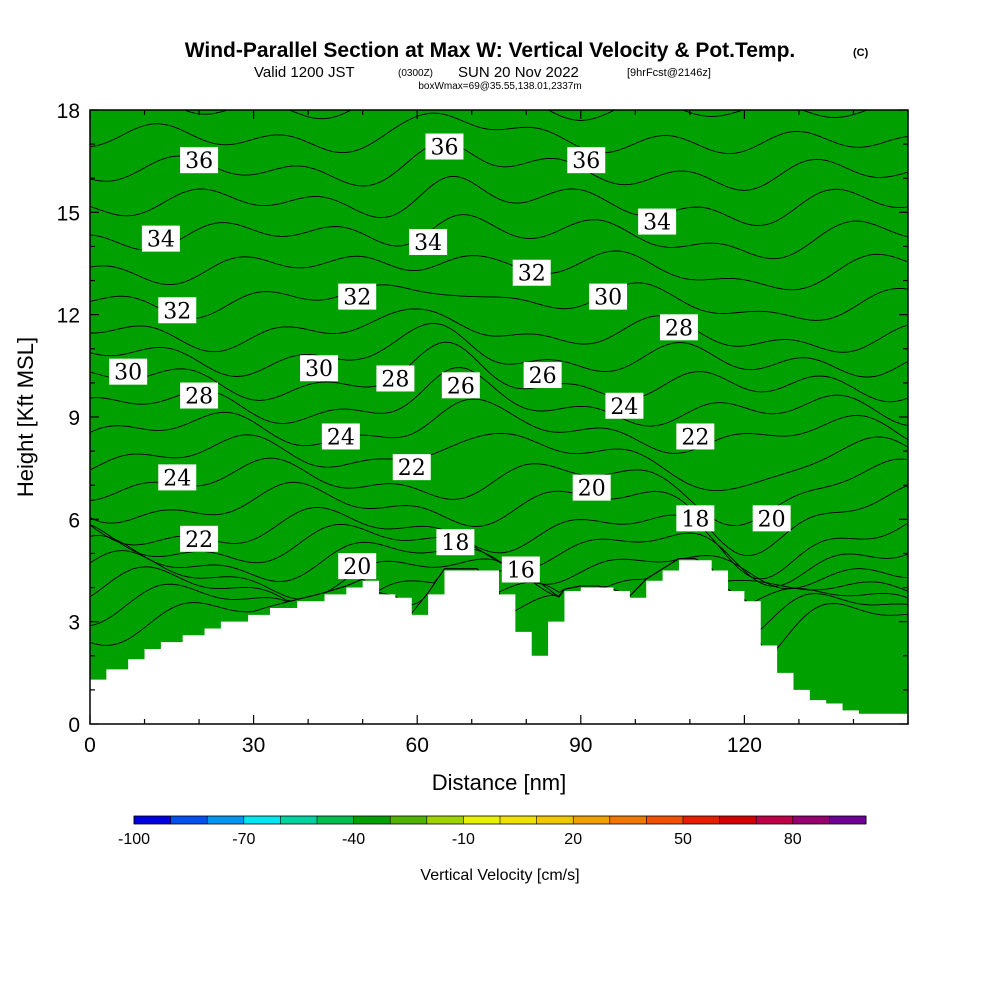 The height and width of the screenshot is (1000, 1000). Describe the element at coordinates (518, 72) in the screenshot. I see `valid-date: SUN 20 Nov 2022` at that location.